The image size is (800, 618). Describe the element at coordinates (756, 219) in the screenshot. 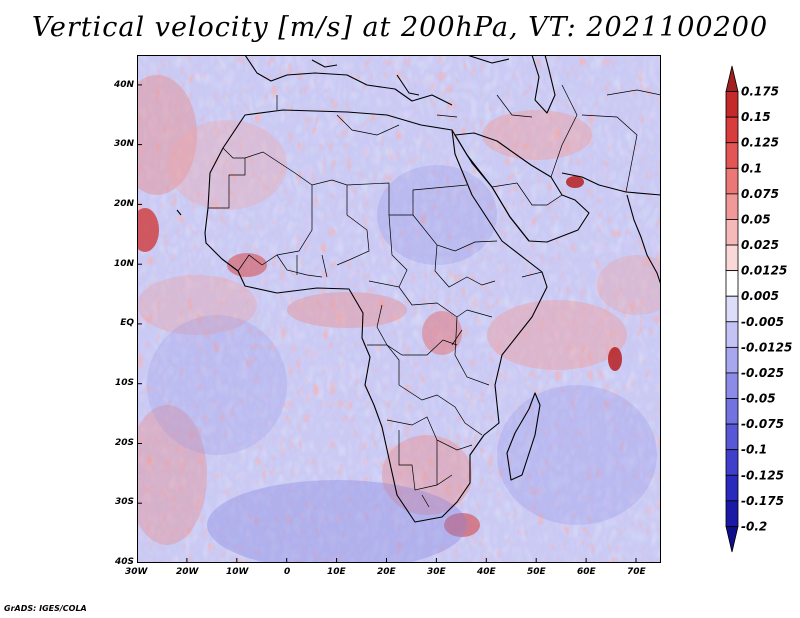

I see `colorbar-level-label: 0.05` at that location.